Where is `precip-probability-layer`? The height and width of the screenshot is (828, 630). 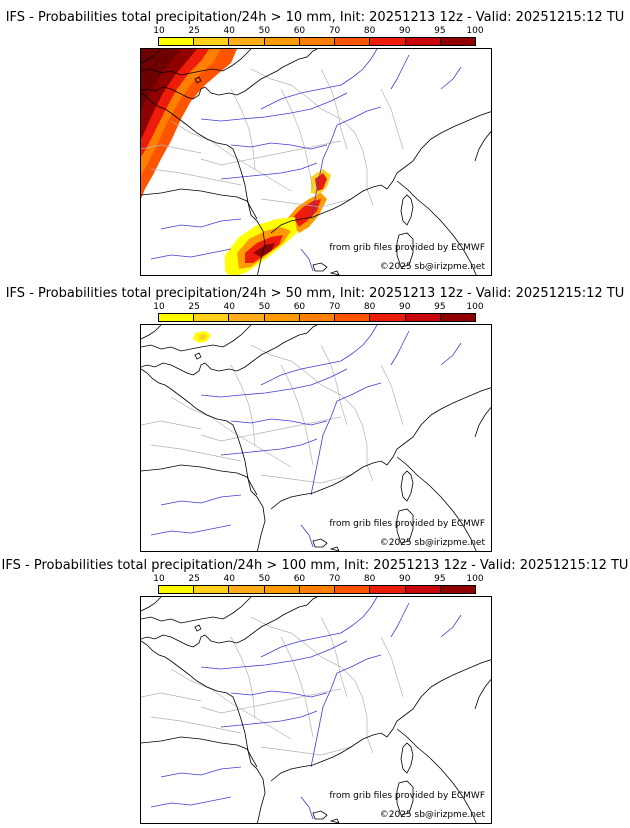 precip-probability-layer is located at coordinates (236, 162).